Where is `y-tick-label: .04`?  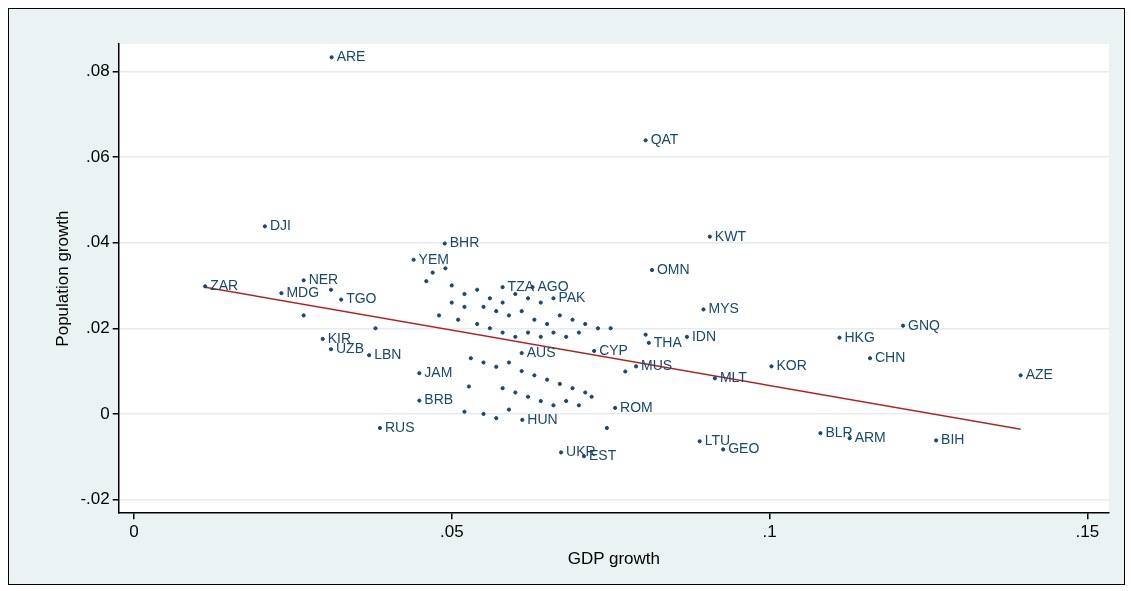
y-tick-label: .04 is located at coordinates (98, 242).